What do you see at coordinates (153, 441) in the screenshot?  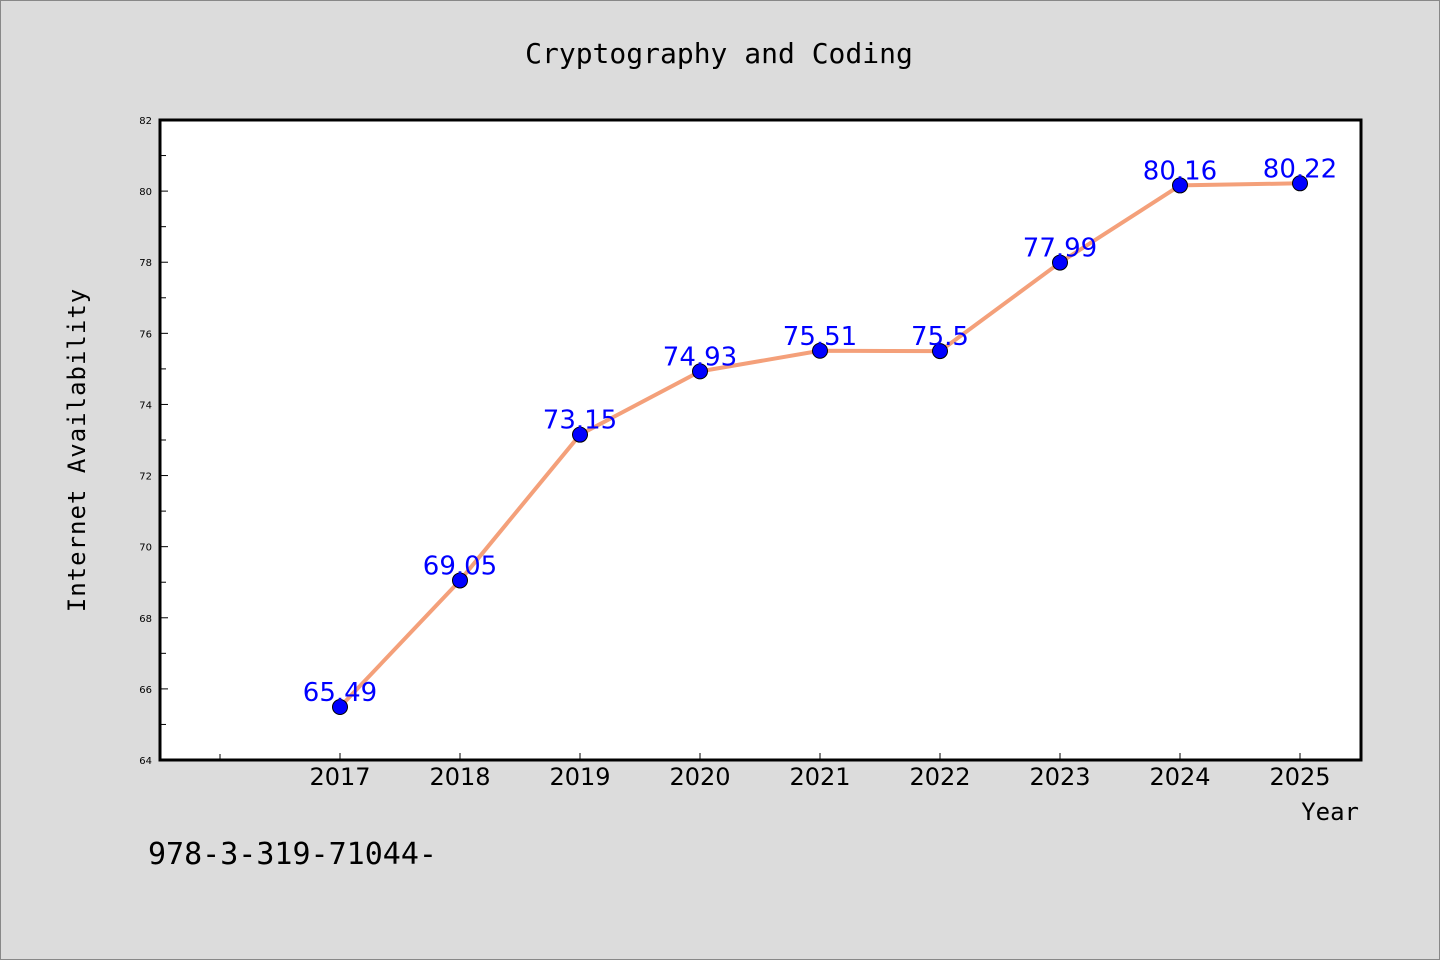 I see `y-axis: 64 66 68 70 72 74 76 78 80 82` at bounding box center [153, 441].